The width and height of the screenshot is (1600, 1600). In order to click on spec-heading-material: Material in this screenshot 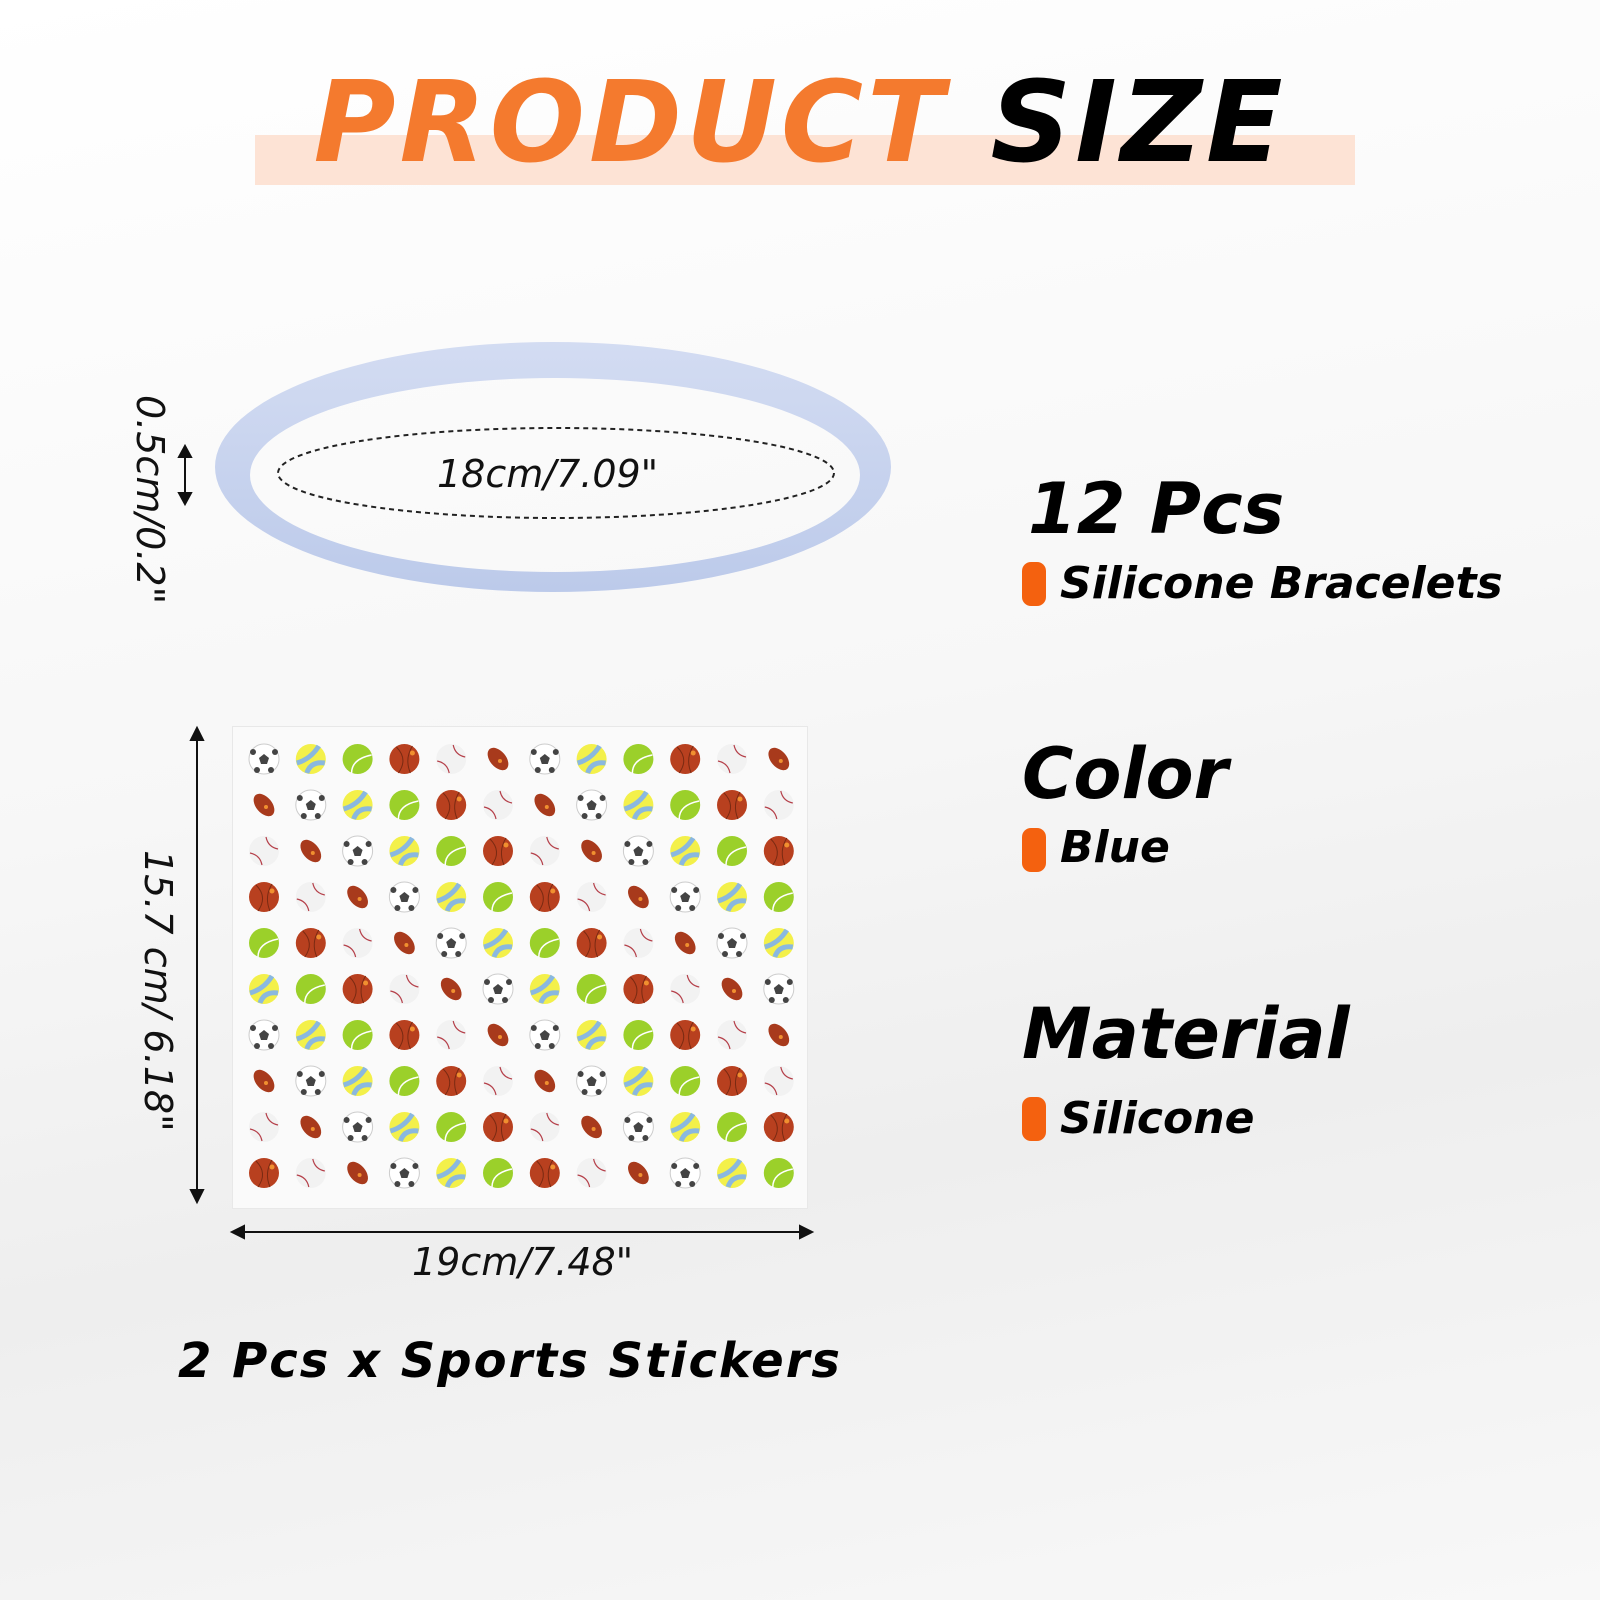, I will do `click(1186, 1034)`.